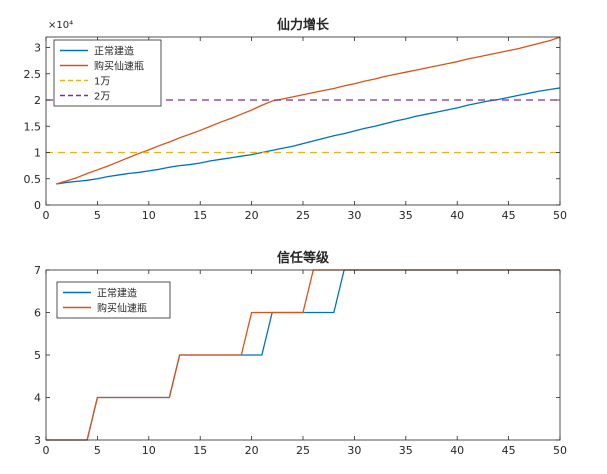 The image size is (607, 474). What do you see at coordinates (37, 270) in the screenshot?
I see `y-tick-label: 7` at bounding box center [37, 270].